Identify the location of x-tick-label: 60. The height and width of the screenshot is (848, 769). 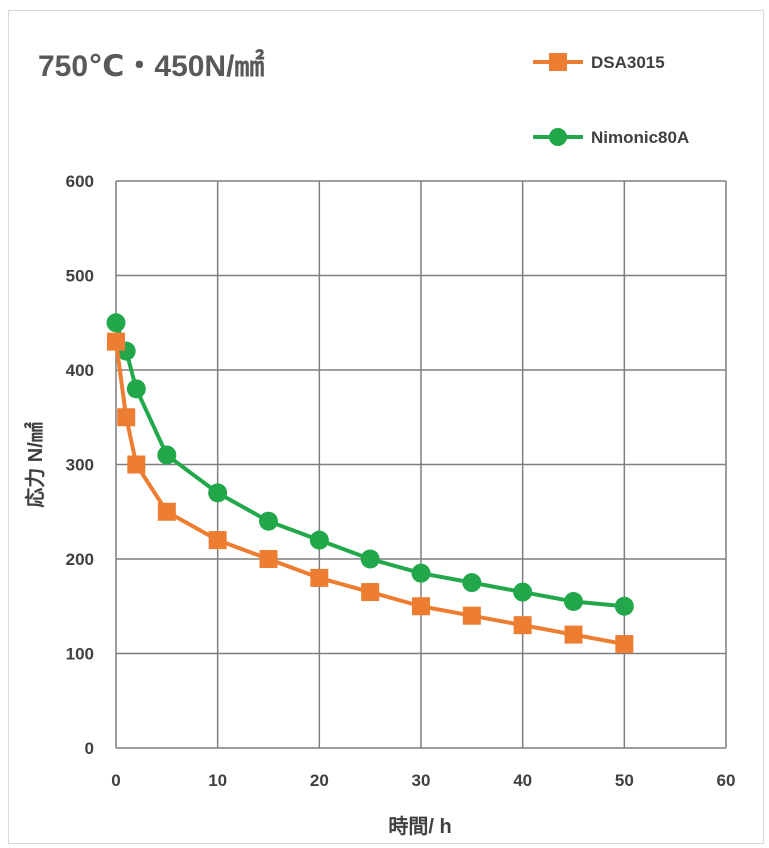
(726, 780).